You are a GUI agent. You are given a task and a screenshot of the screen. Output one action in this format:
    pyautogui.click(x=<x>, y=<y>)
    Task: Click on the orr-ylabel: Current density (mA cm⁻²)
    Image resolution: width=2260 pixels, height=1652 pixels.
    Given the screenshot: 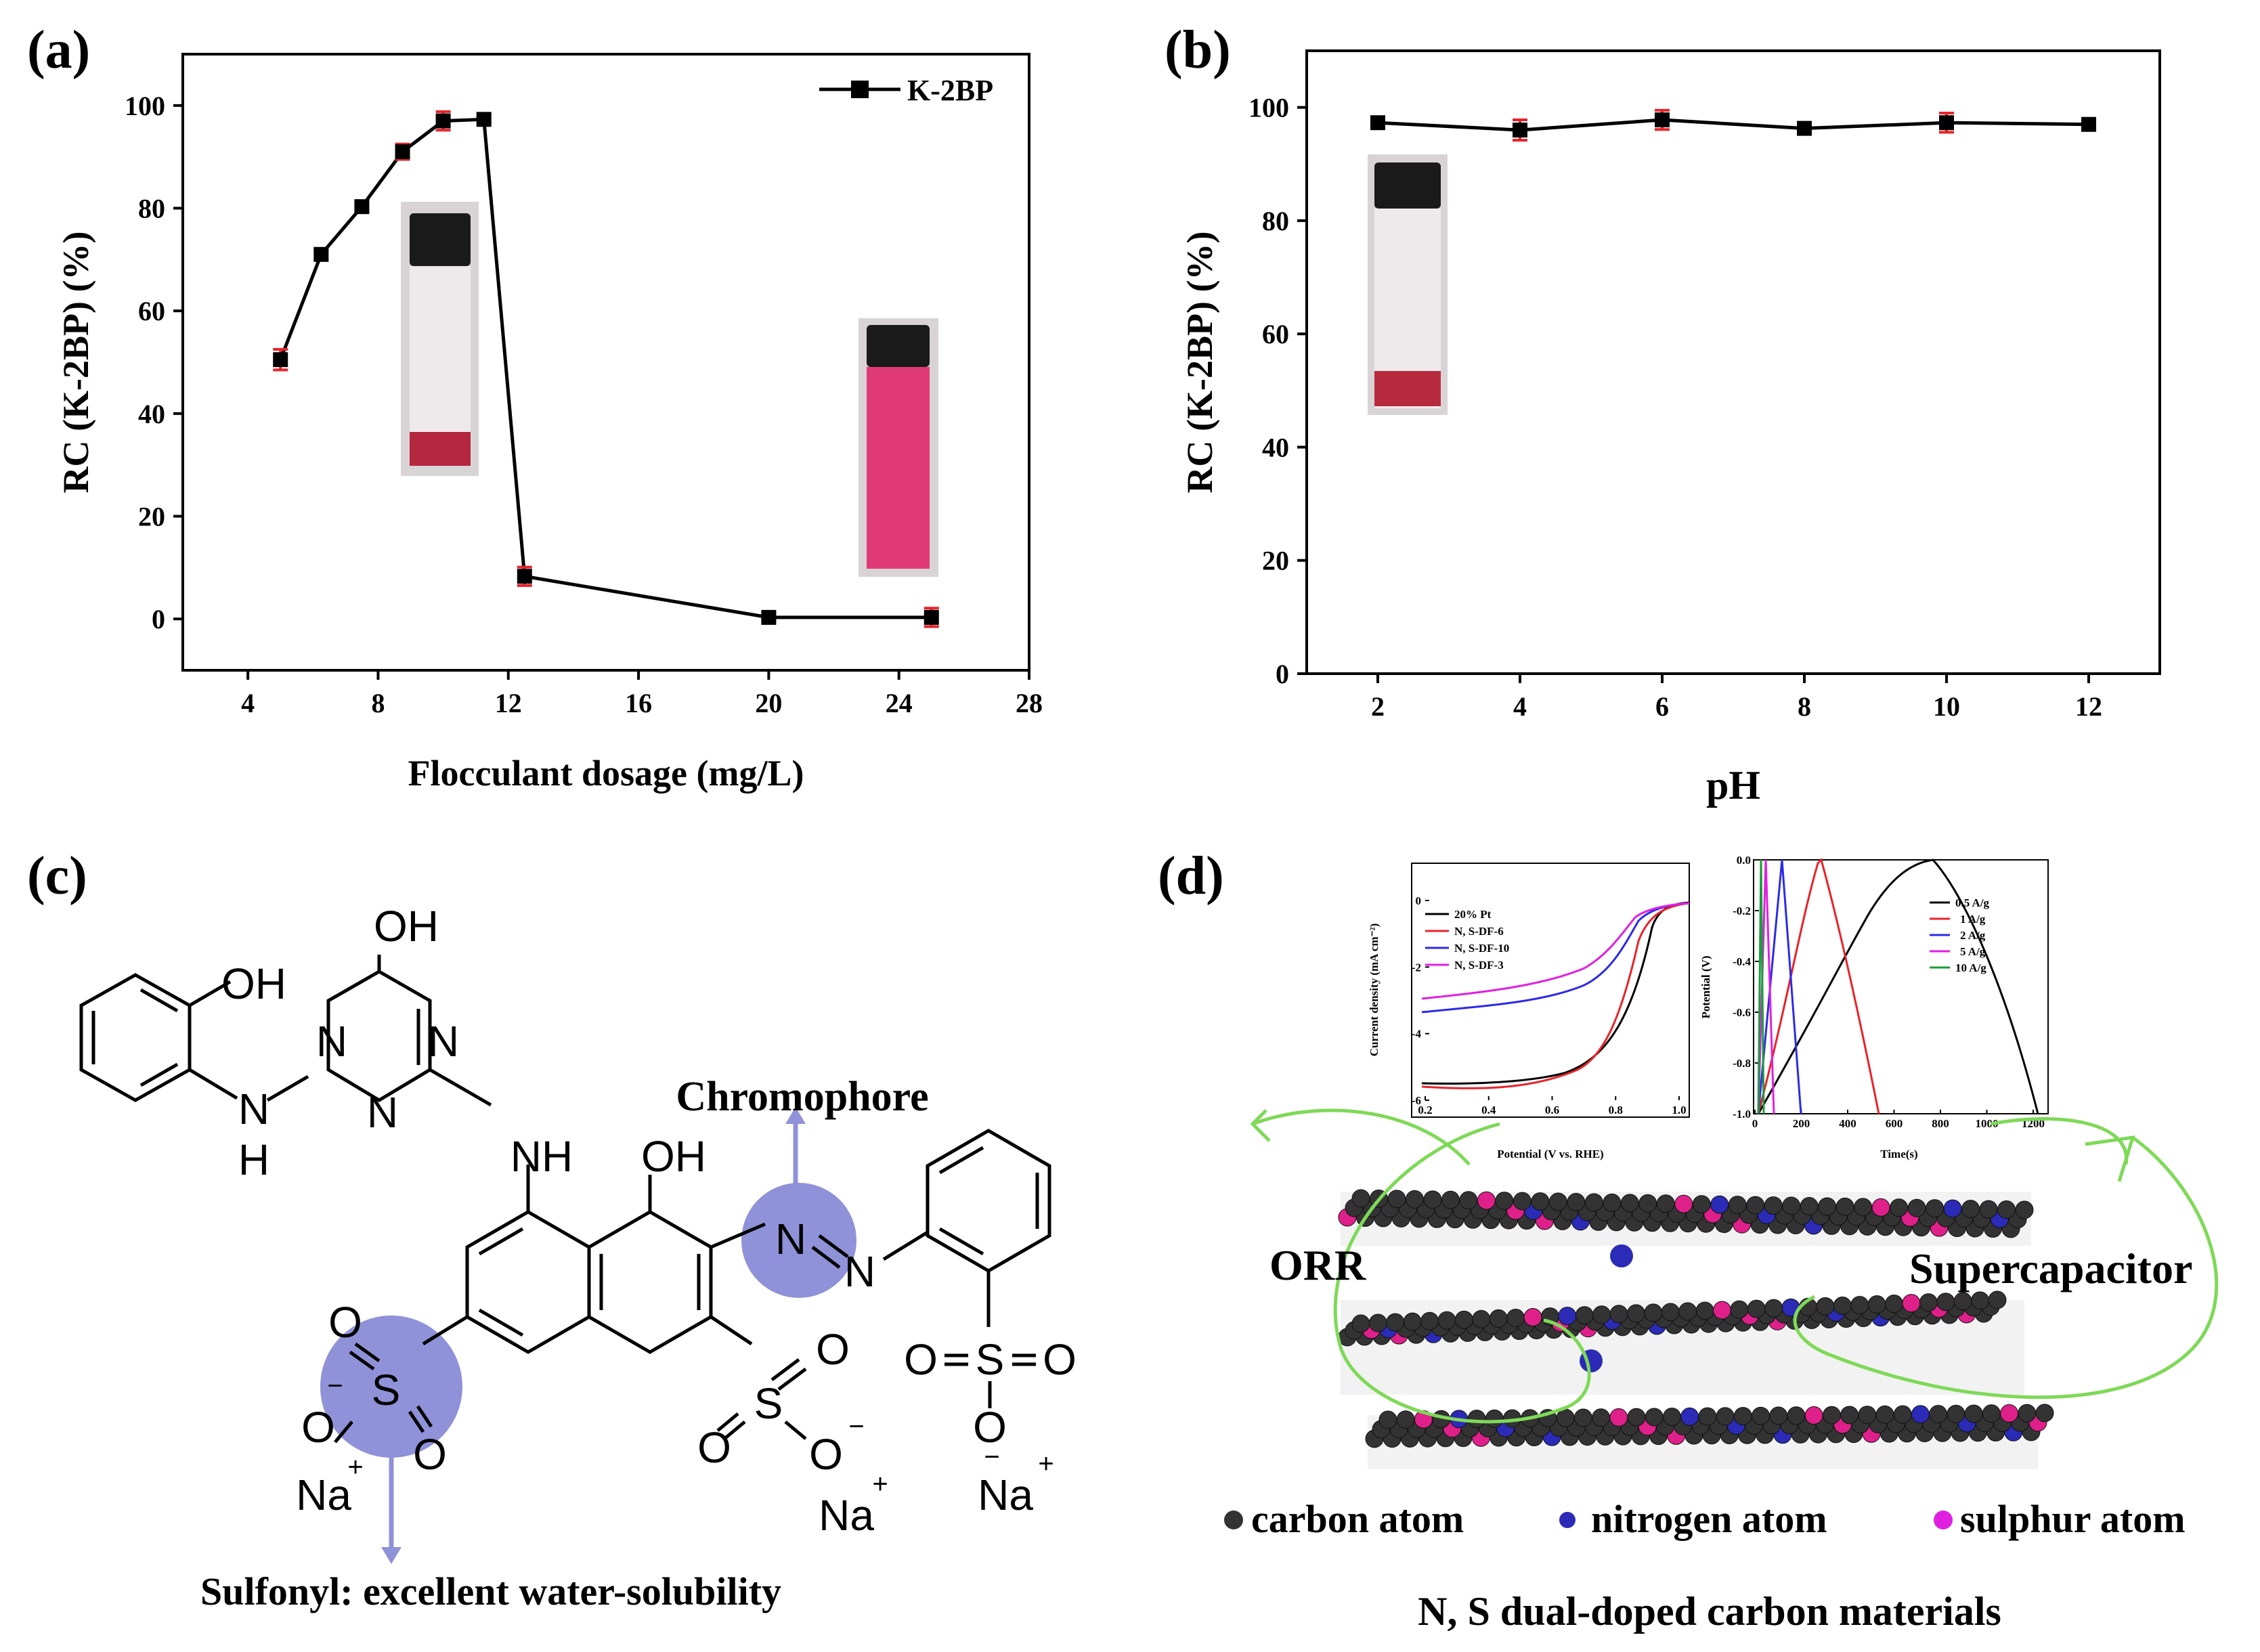 What is the action you would take?
    pyautogui.click(x=1375, y=990)
    